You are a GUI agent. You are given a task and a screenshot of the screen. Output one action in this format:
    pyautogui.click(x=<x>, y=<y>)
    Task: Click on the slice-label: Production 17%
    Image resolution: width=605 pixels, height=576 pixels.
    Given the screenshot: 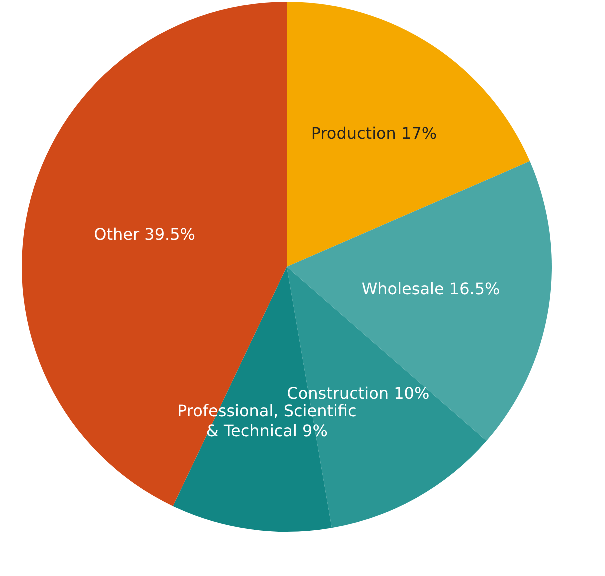 What is the action you would take?
    pyautogui.click(x=374, y=134)
    